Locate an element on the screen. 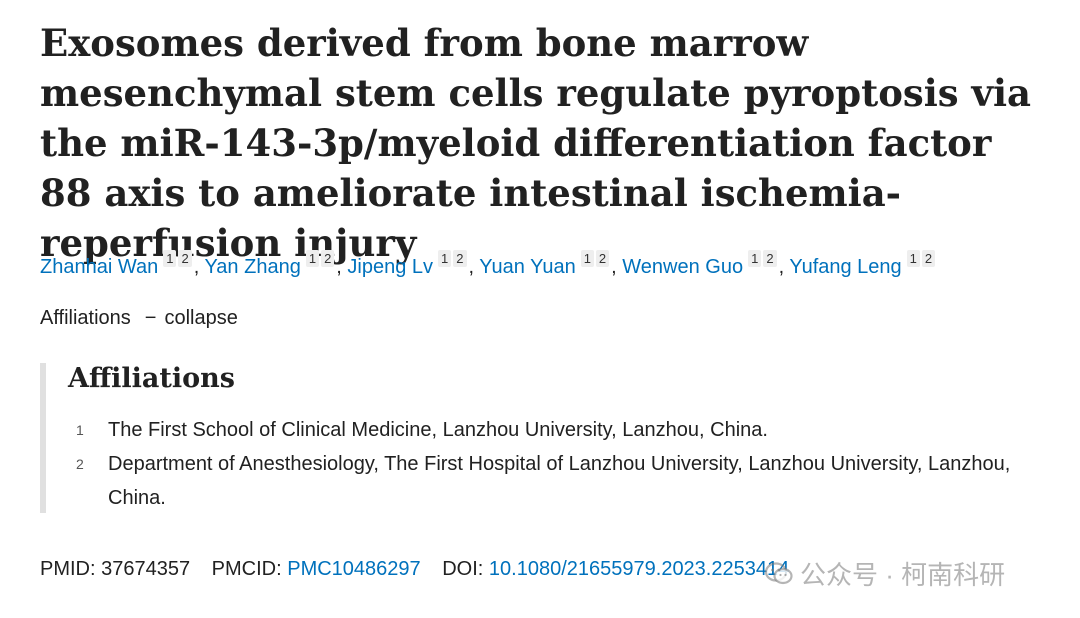 The image size is (1080, 618). affiliation-number: 2 is located at coordinates (80, 464).